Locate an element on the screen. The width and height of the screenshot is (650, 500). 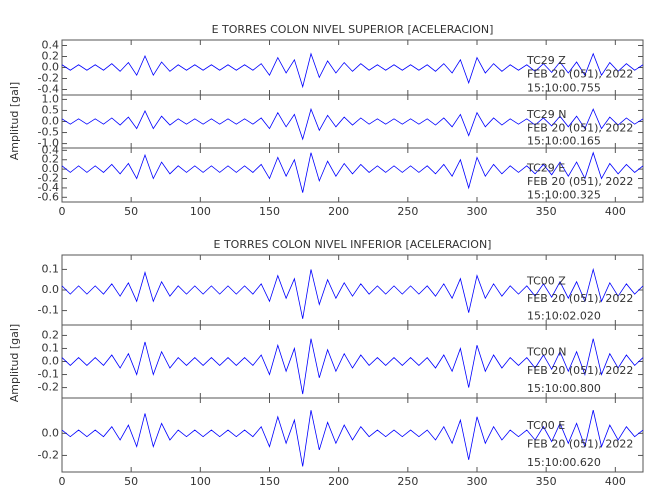
station-label: TC00 Z is located at coordinates (546, 281).